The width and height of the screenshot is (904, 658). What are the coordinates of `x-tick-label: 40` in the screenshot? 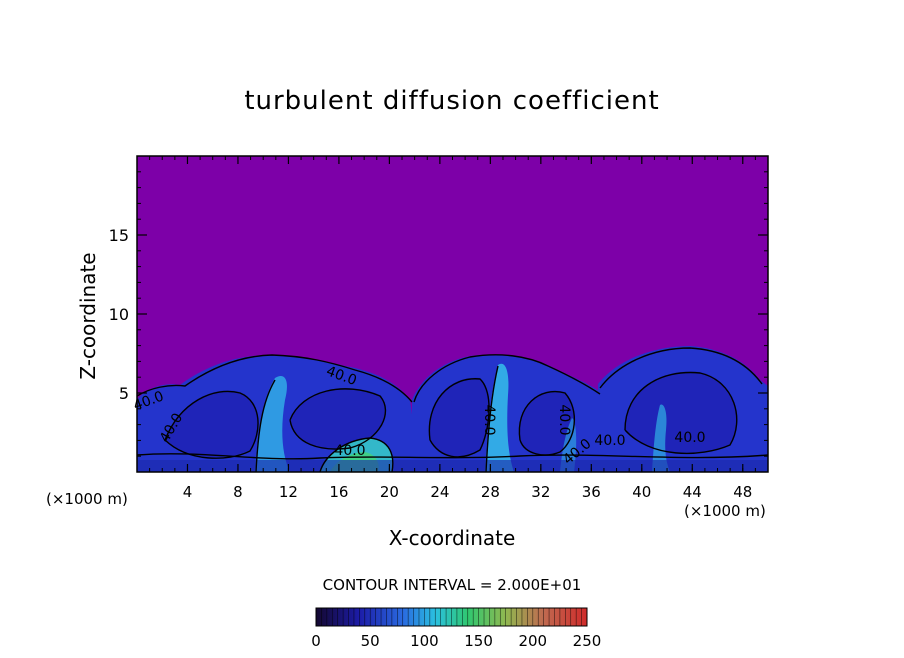 It's located at (641, 492).